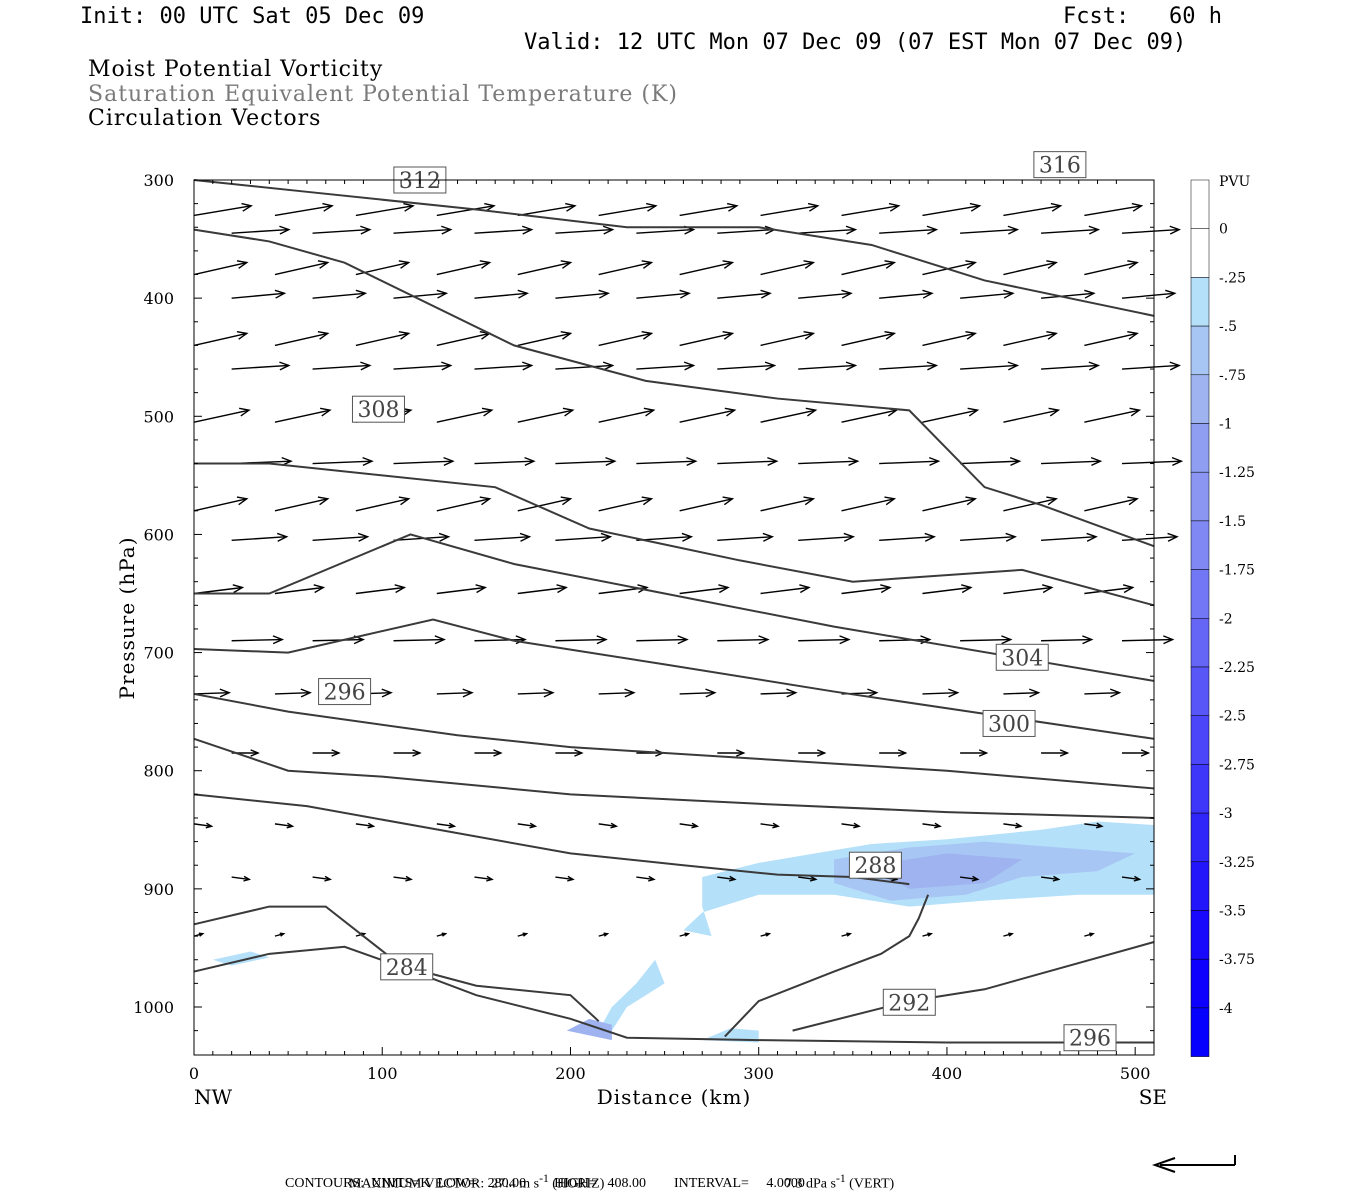  I want to click on colorbar-label: -2.75, so click(1237, 765).